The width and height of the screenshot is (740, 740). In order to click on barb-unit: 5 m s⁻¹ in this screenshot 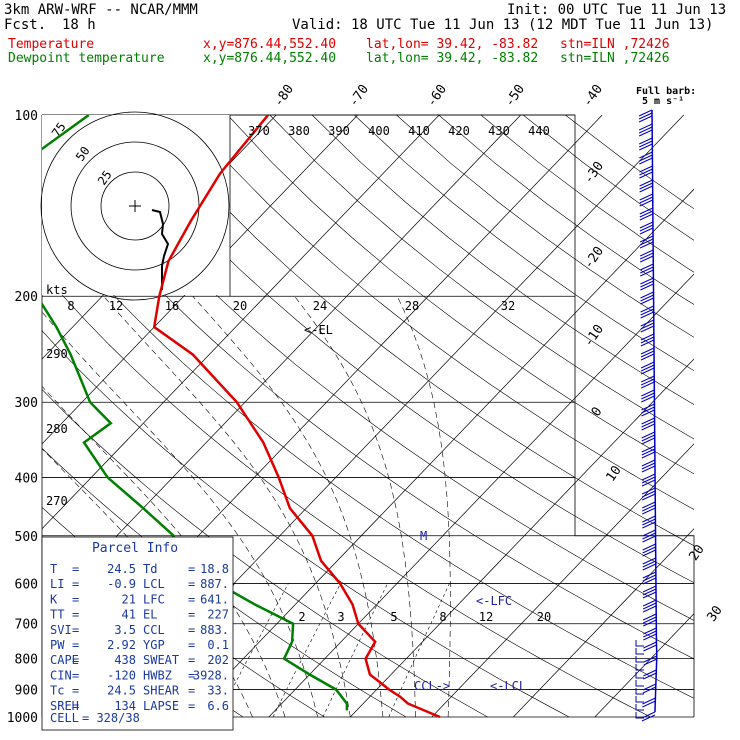, I will do `click(663, 101)`.